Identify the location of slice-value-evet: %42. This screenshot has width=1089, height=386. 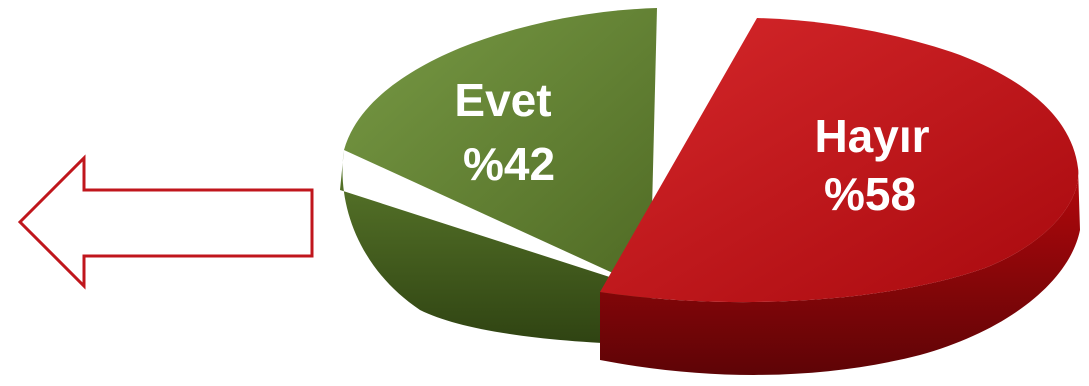
(509, 164).